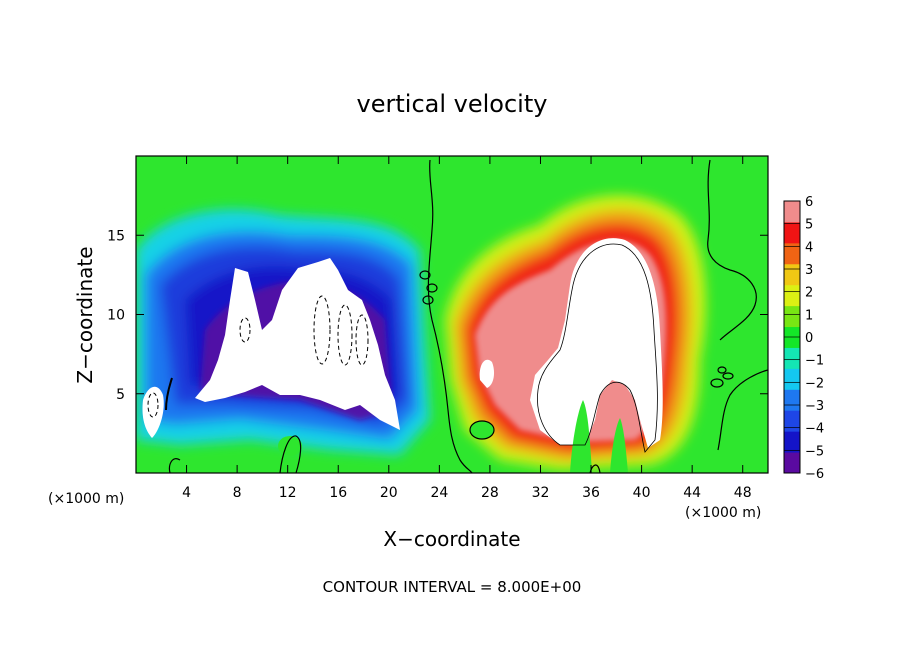 The height and width of the screenshot is (654, 904). What do you see at coordinates (451, 539) in the screenshot?
I see `x-axis-title: X−coordinate` at bounding box center [451, 539].